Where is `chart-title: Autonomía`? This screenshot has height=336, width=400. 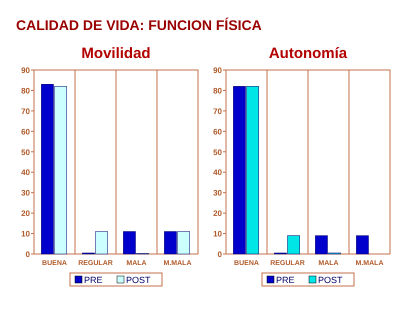
chart-title: Autonomía is located at coordinates (308, 53).